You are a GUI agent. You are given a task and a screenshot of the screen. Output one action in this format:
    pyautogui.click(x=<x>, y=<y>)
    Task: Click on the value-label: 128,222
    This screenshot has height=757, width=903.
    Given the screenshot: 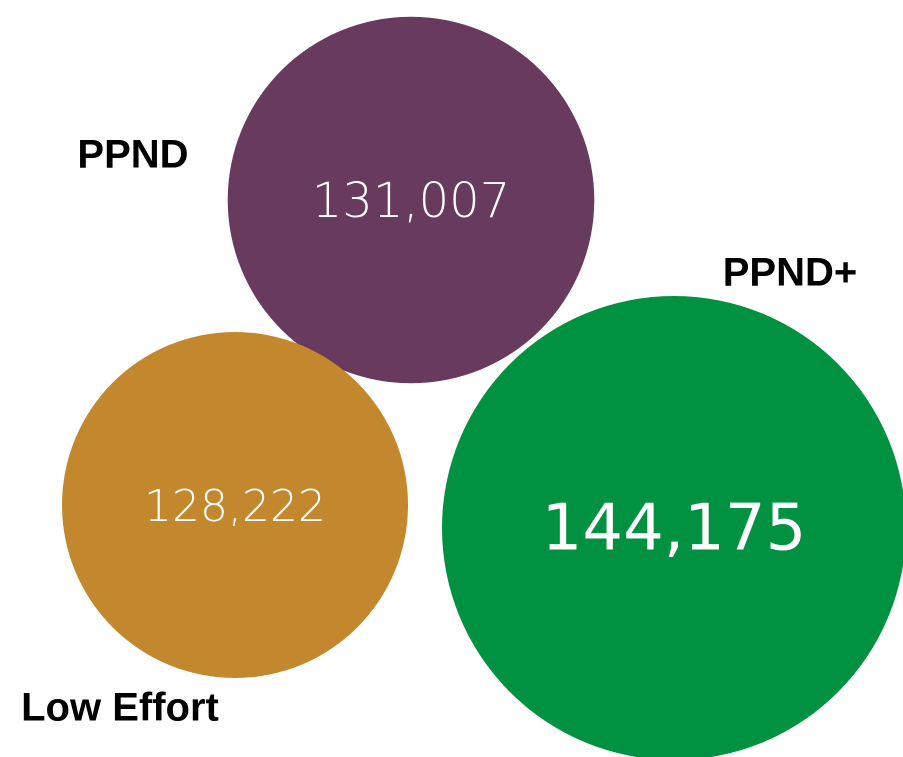 What is the action you would take?
    pyautogui.click(x=235, y=506)
    